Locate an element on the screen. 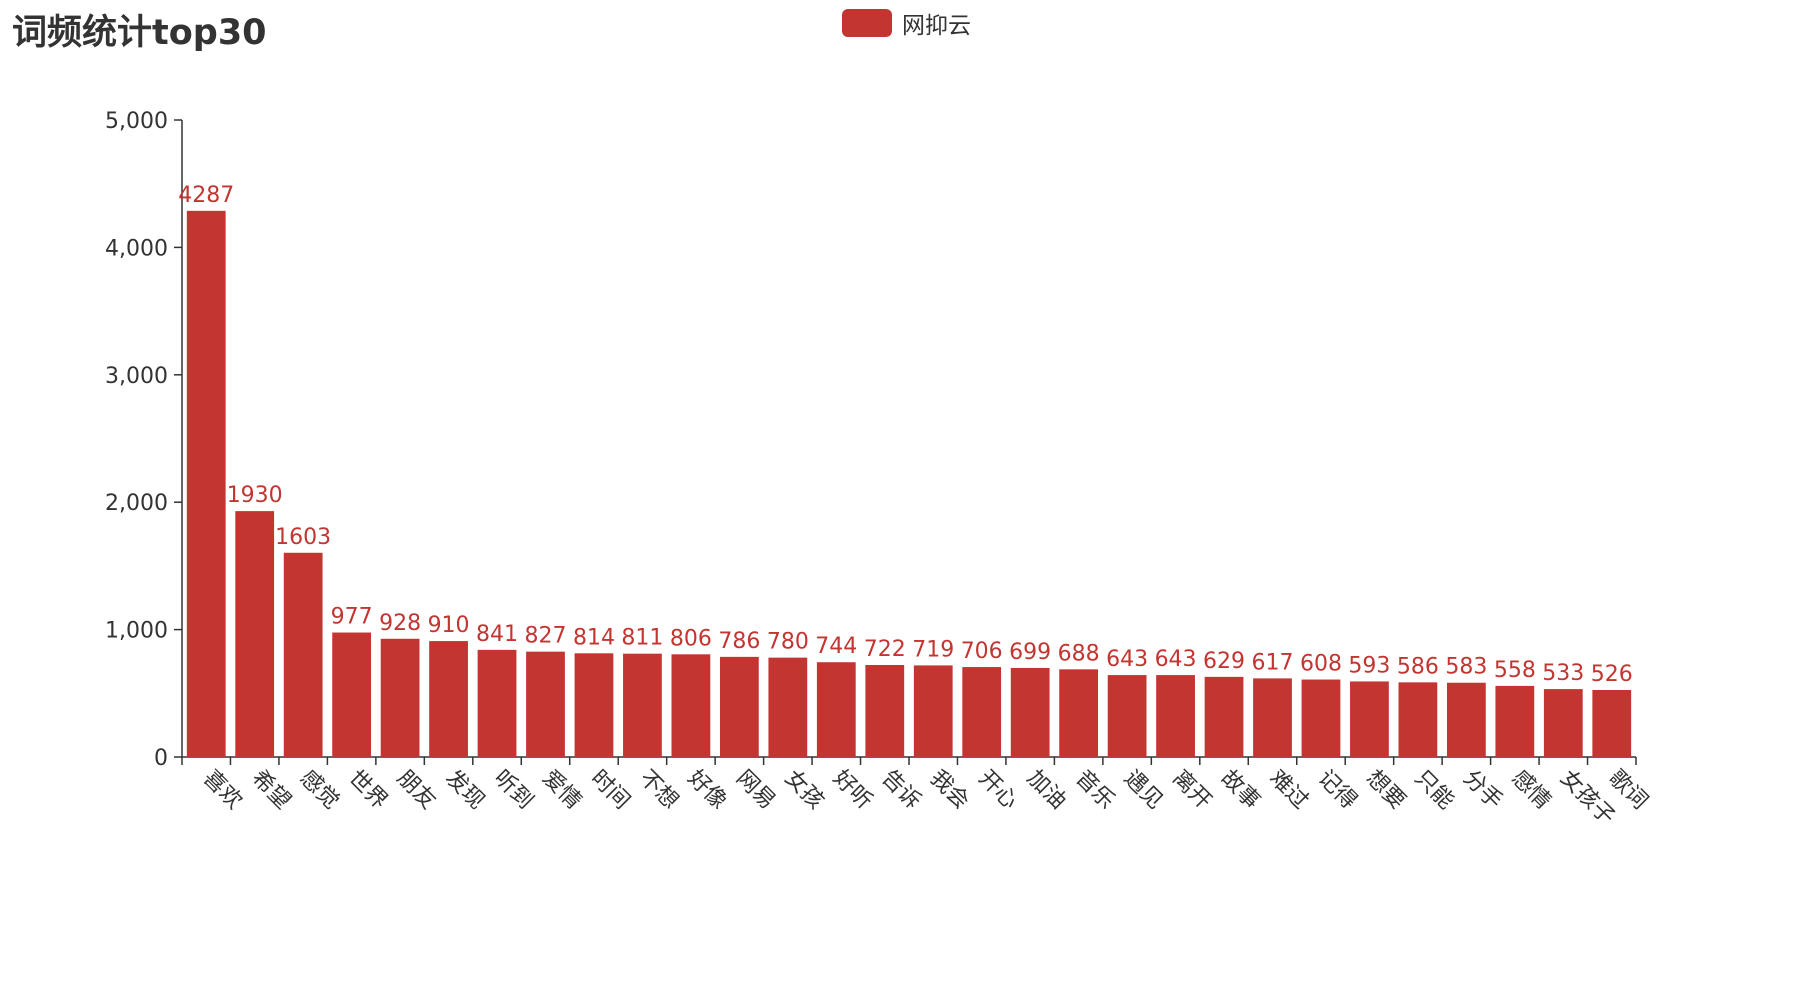 Image resolution: width=1800 pixels, height=1000 pixels. bar-value-label: 827 is located at coordinates (546, 636).